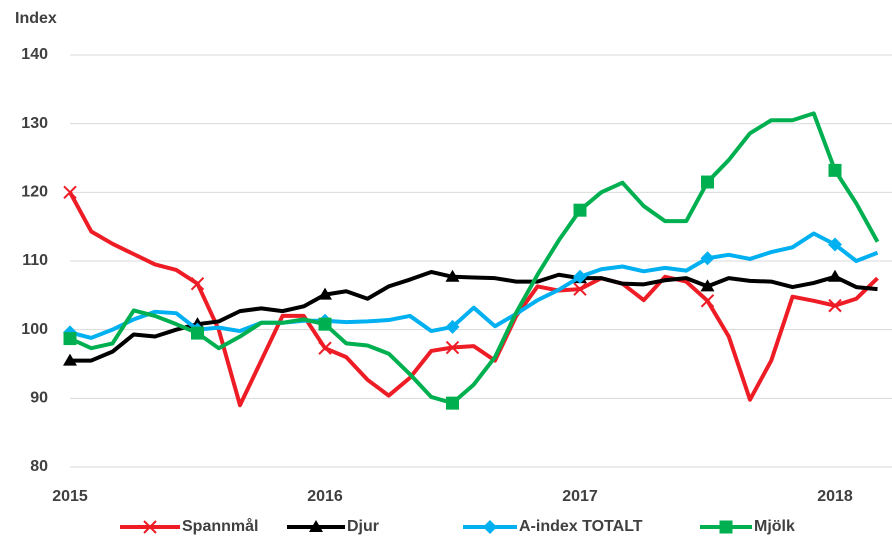 This screenshot has height=544, width=892. I want to click on y-tick-label: 90, so click(39, 398).